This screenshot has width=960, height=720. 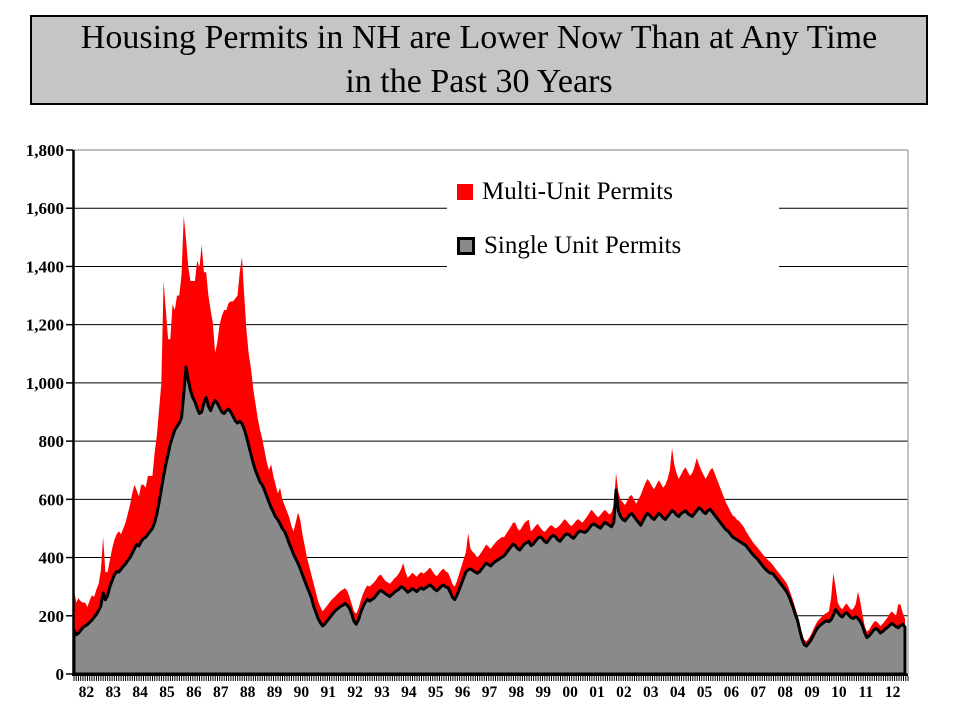 I want to click on x-axis-label: 00, so click(x=570, y=692).